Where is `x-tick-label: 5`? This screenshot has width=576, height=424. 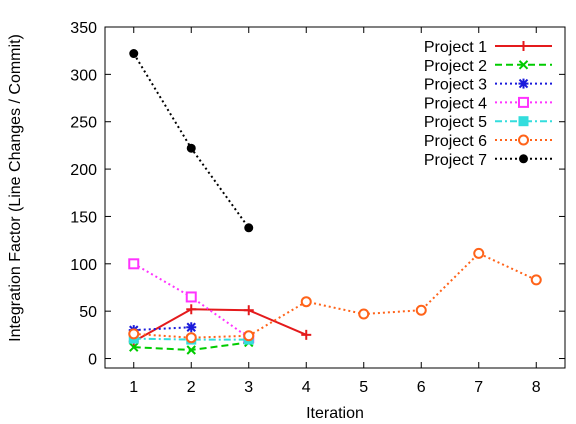
x-tick-label: 5 is located at coordinates (363, 387).